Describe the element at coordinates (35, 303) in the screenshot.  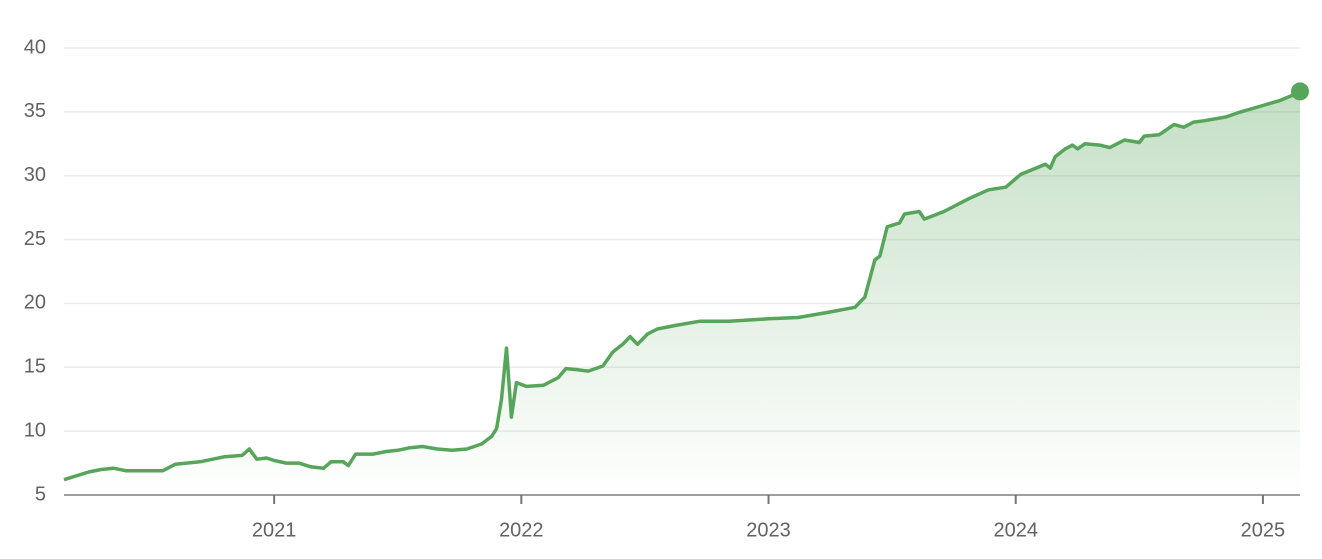
I see `y-tick-label: 20` at that location.